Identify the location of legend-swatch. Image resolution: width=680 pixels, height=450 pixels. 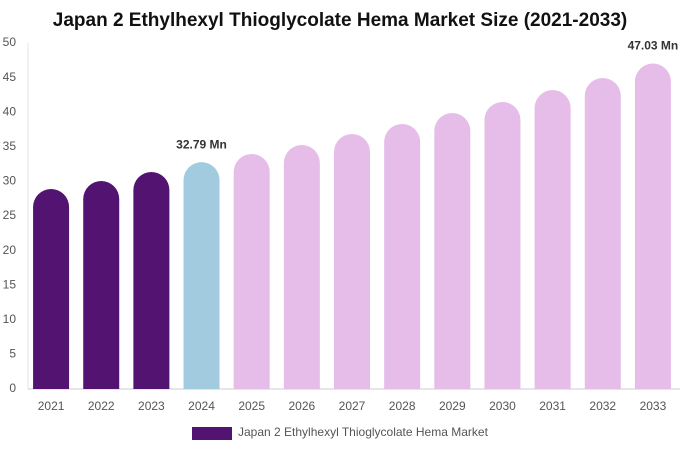
(212, 433).